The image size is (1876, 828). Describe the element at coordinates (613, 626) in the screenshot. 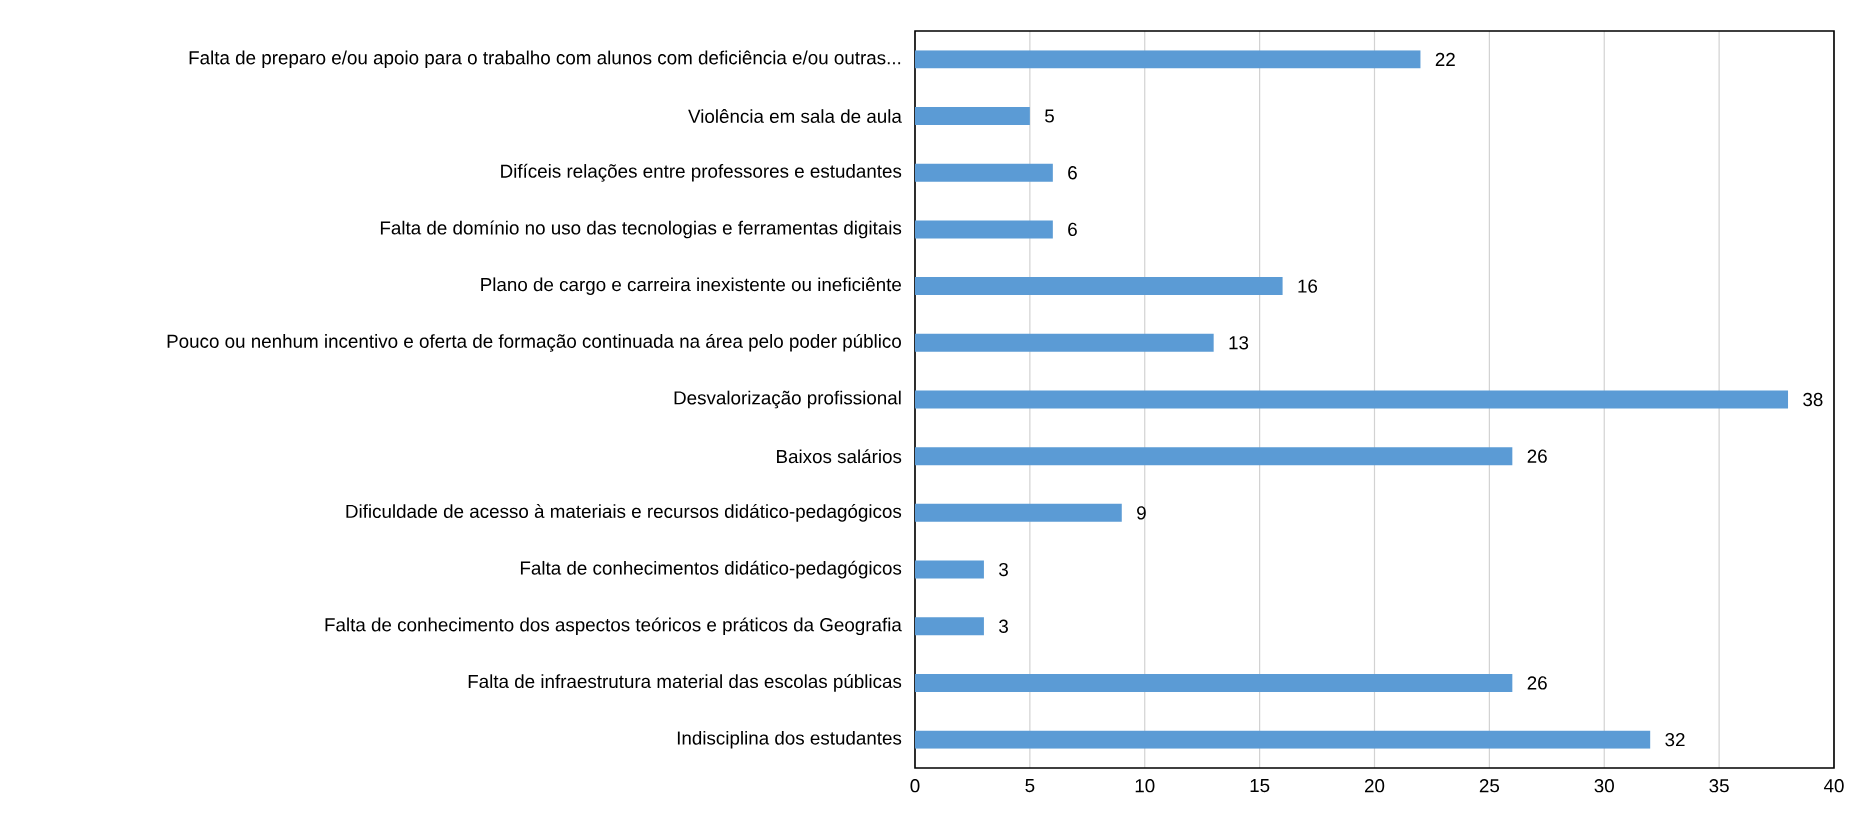

I see `y-tick-label: Falta de conhecimento dos aspectos teóricos e práticos da Geografia` at that location.